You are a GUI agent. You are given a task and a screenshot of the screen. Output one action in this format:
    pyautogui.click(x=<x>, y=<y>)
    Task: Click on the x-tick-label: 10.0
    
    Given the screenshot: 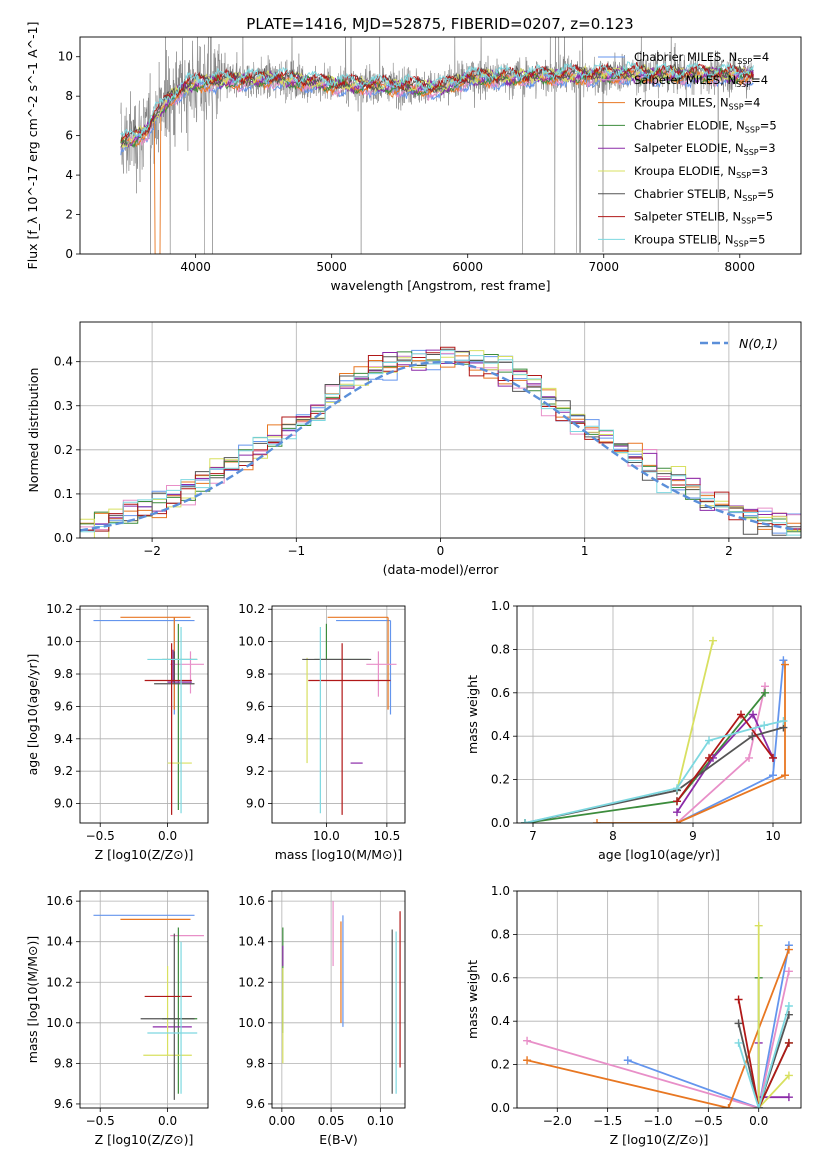 What is the action you would take?
    pyautogui.click(x=326, y=836)
    